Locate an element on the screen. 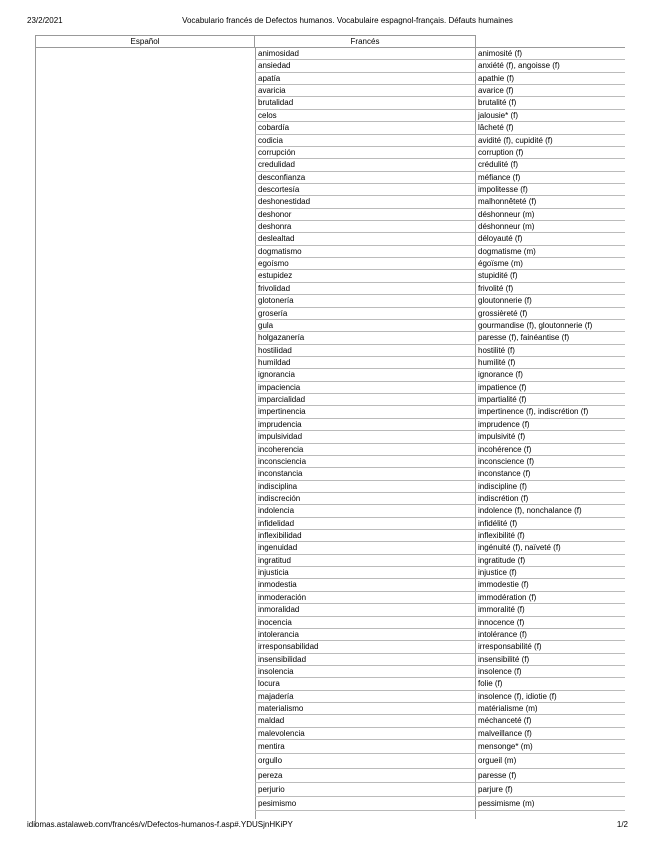 Image resolution: width=655 pixels, height=848 pixels. column-header-french: Francés is located at coordinates (365, 41).